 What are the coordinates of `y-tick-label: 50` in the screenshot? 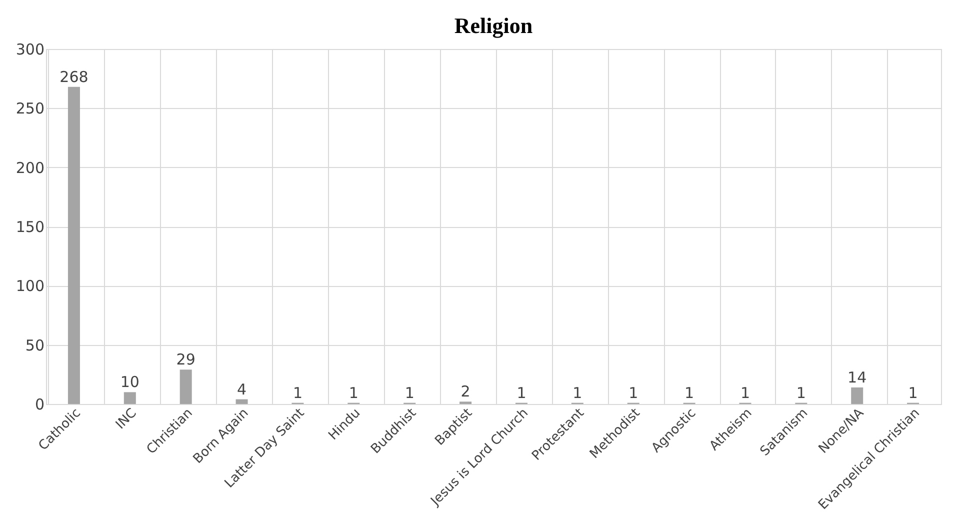 It's located at (34, 345).